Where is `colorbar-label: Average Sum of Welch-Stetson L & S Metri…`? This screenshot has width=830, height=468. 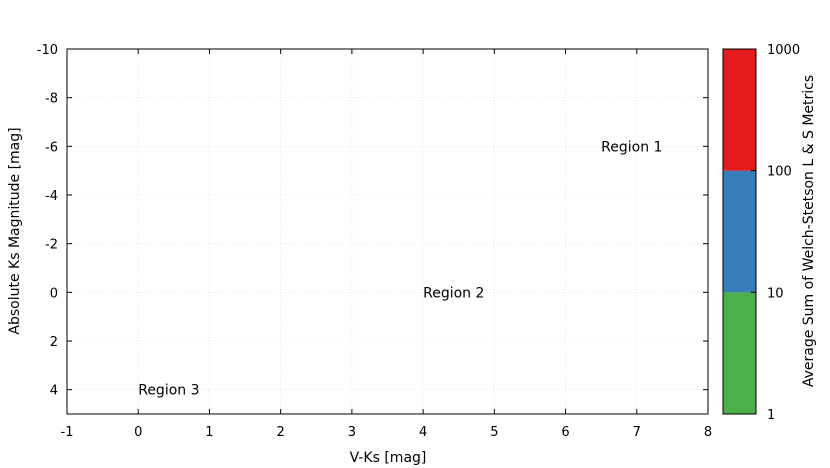
colorbar-label: Average Sum of Welch-Stetson L & S Metri… is located at coordinates (809, 231).